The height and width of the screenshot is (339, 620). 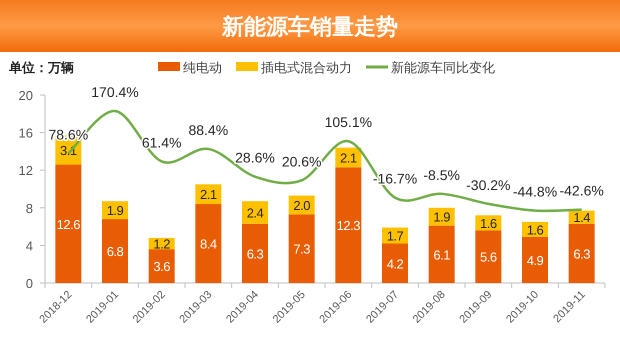 What do you see at coordinates (309, 26) in the screenshot?
I see `chart-title: 新能源车销量走势` at bounding box center [309, 26].